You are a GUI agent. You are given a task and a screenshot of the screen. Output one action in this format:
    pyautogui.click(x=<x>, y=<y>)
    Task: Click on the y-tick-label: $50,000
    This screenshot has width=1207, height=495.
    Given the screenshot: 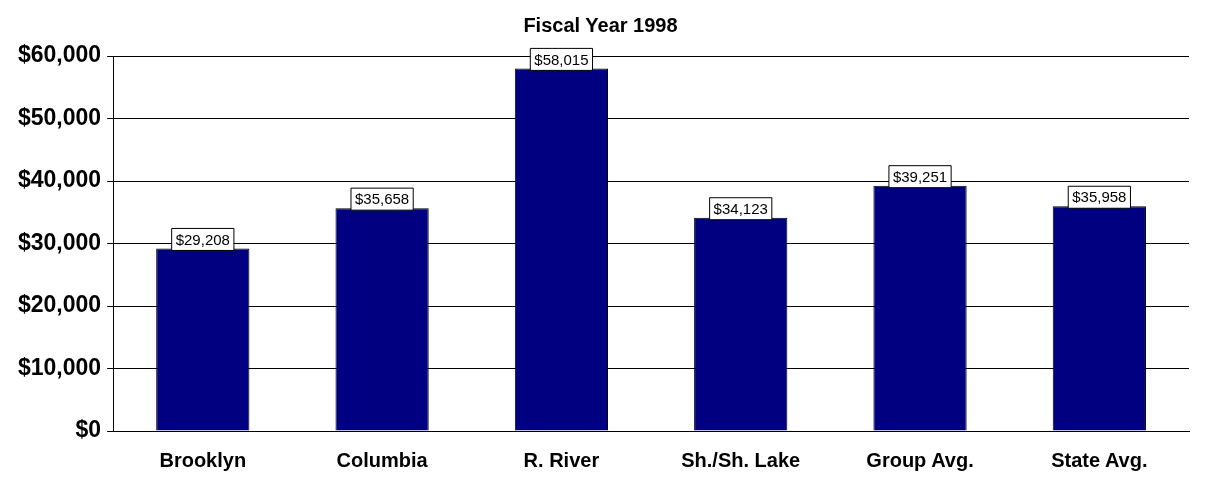 What is the action you would take?
    pyautogui.click(x=60, y=116)
    